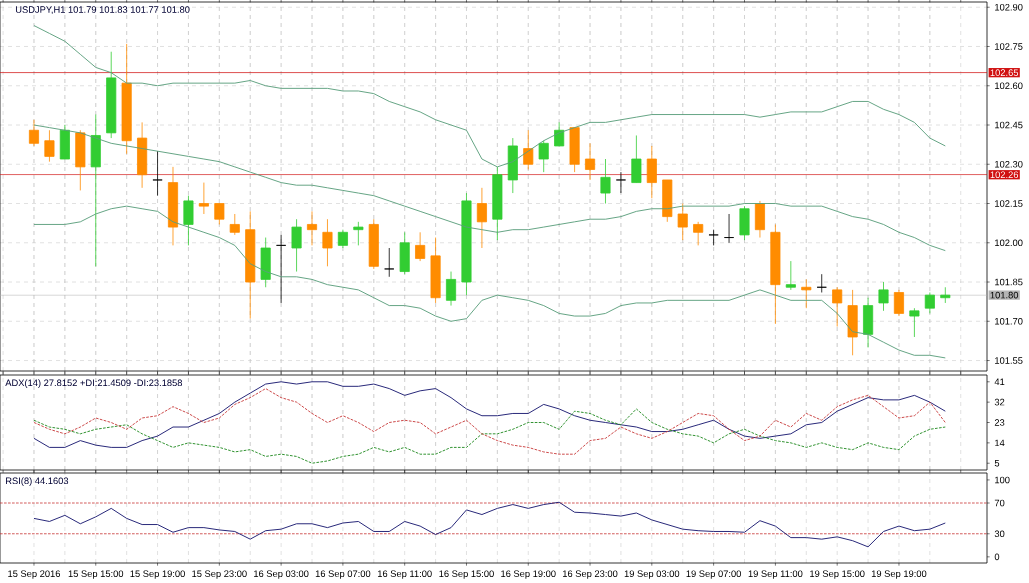 The height and width of the screenshot is (583, 1029). What do you see at coordinates (343, 574) in the screenshot?
I see `x-tick-label: 16 Sep 07:00` at bounding box center [343, 574].